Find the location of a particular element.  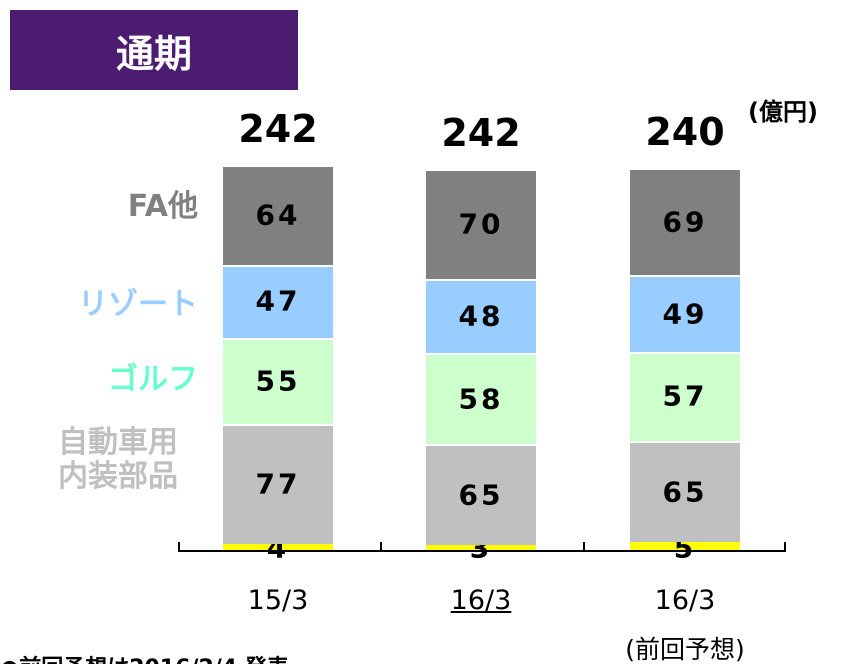

value-label: 58 is located at coordinates (481, 399).